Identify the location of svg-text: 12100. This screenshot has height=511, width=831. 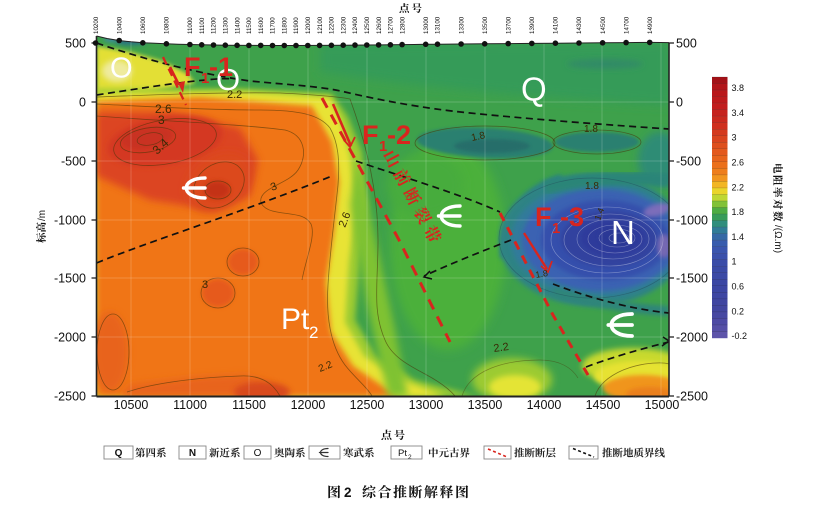
(320, 25).